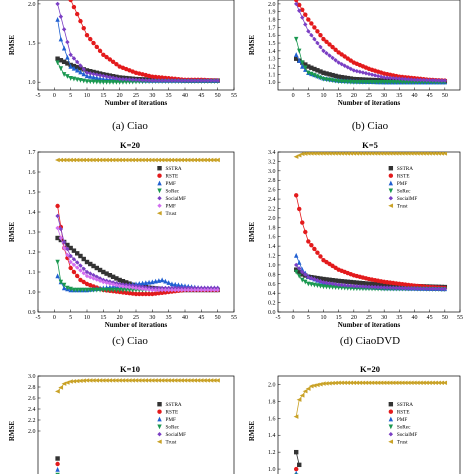 Image resolution: width=474 pixels, height=474 pixels. Describe the element at coordinates (272, 219) in the screenshot. I see `y-tick-label: 2.0` at that location.